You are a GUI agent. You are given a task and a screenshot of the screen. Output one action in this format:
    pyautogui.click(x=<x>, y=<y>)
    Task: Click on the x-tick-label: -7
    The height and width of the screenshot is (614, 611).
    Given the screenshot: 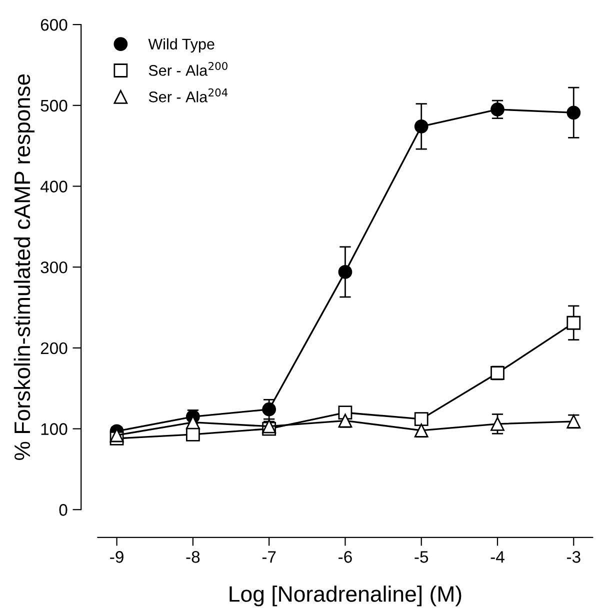 What is the action you would take?
    pyautogui.click(x=269, y=557)
    